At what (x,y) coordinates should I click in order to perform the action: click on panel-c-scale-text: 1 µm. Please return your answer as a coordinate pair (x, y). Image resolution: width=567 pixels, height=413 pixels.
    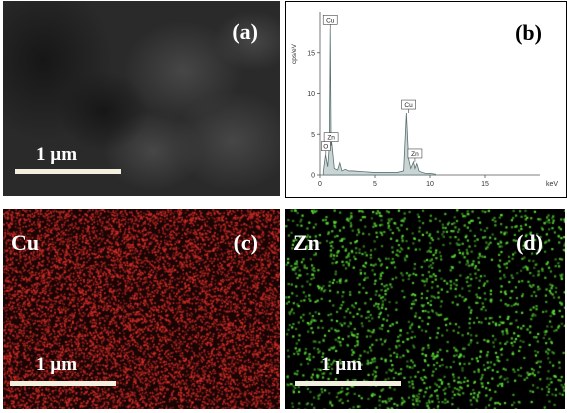
    Looking at the image, I should click on (57, 364).